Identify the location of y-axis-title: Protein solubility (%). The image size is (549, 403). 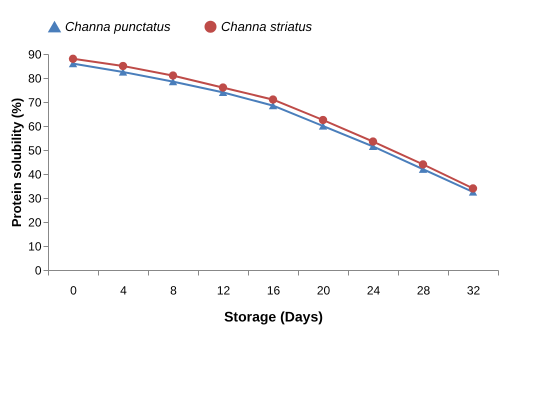
(16, 163).